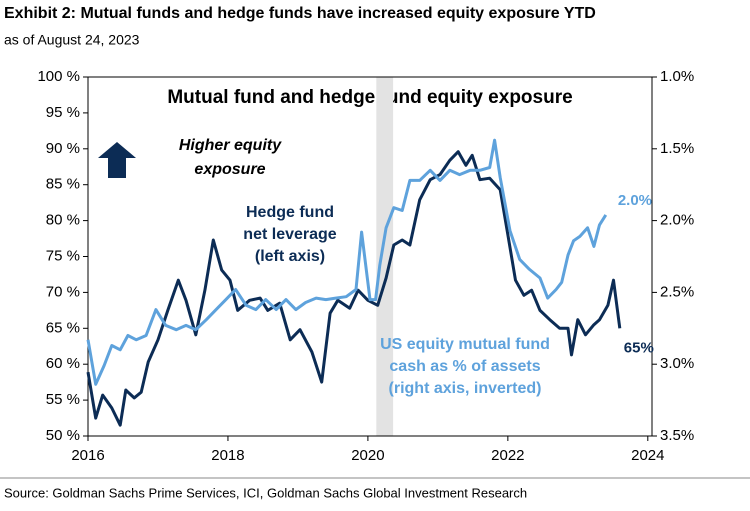  I want to click on arrow-icon, so click(117, 160).